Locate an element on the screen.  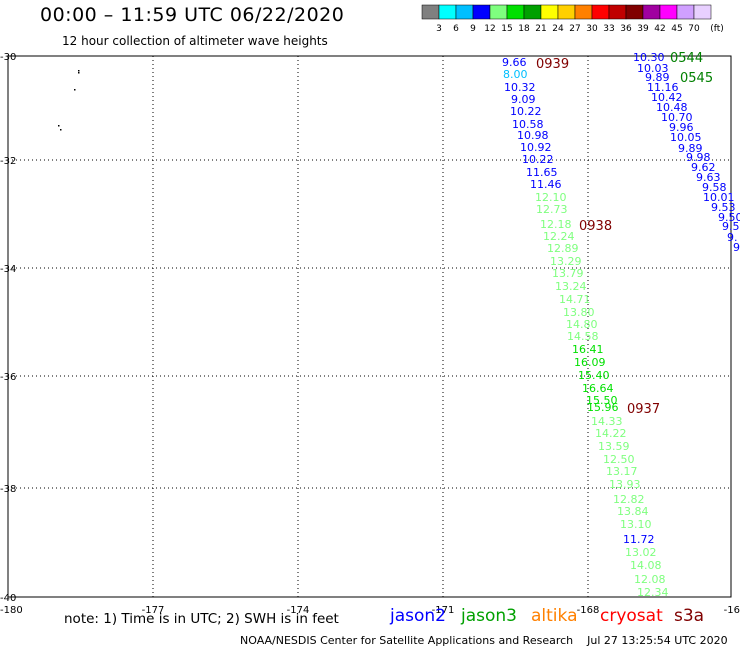
wave-height-label: 9.98 is located at coordinates (698, 157).